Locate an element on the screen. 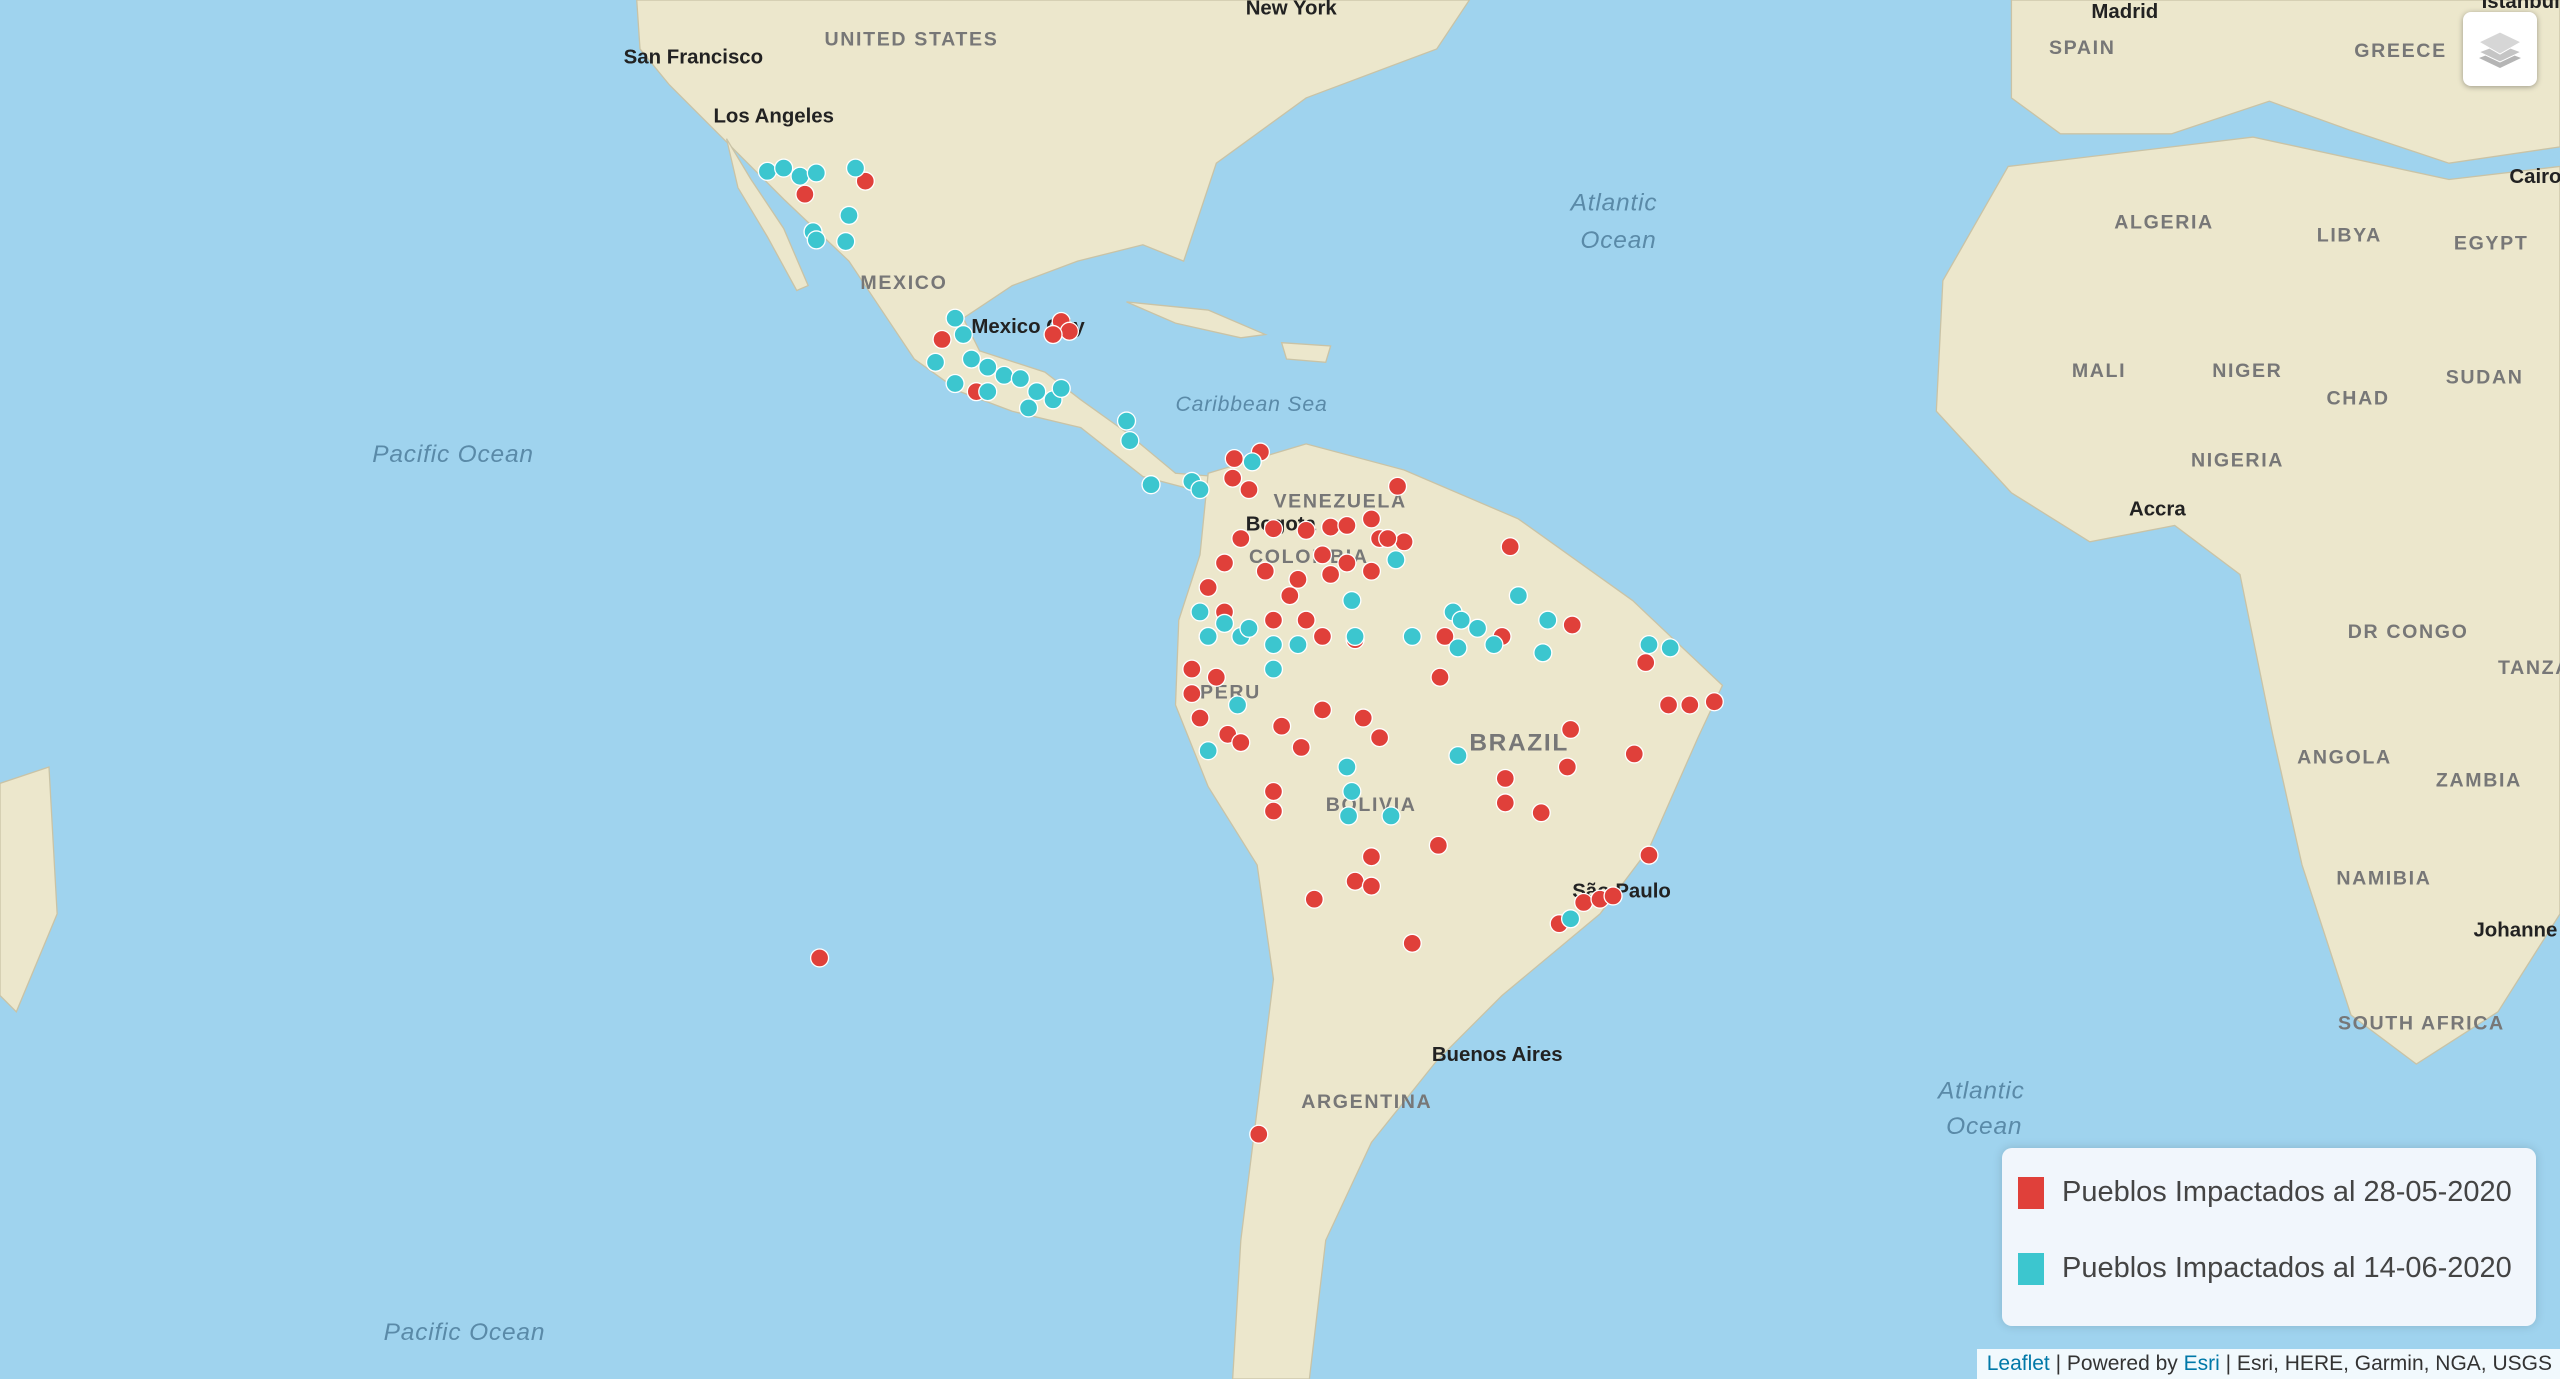 Image resolution: width=2560 pixels, height=1379 pixels. esri-link: Esri is located at coordinates (2201, 1363).